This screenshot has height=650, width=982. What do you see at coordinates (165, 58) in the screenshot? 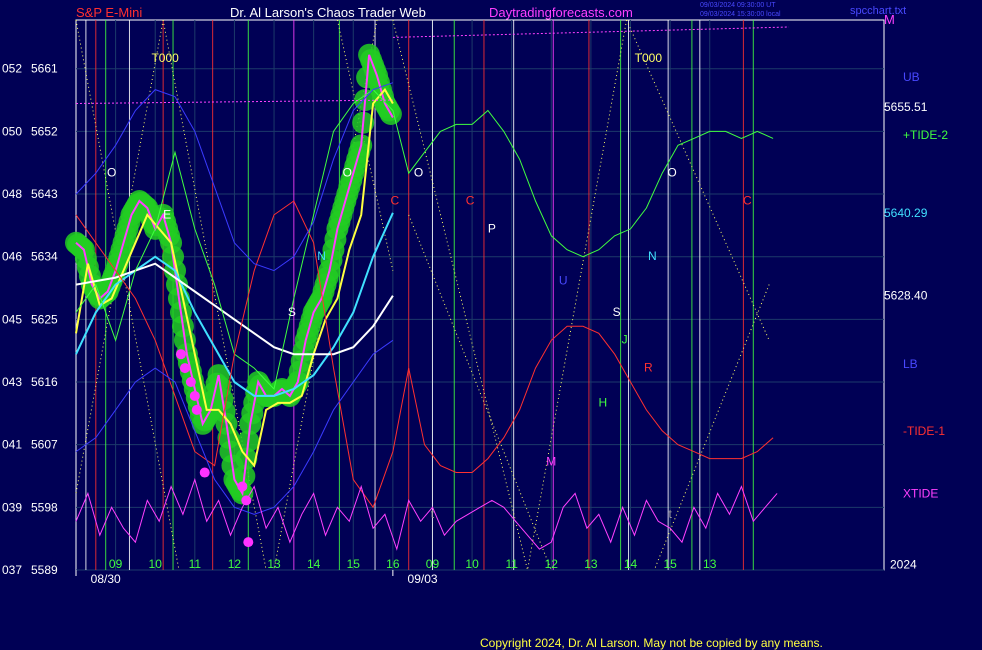
I see `chart-letter-0: T000` at bounding box center [165, 58].